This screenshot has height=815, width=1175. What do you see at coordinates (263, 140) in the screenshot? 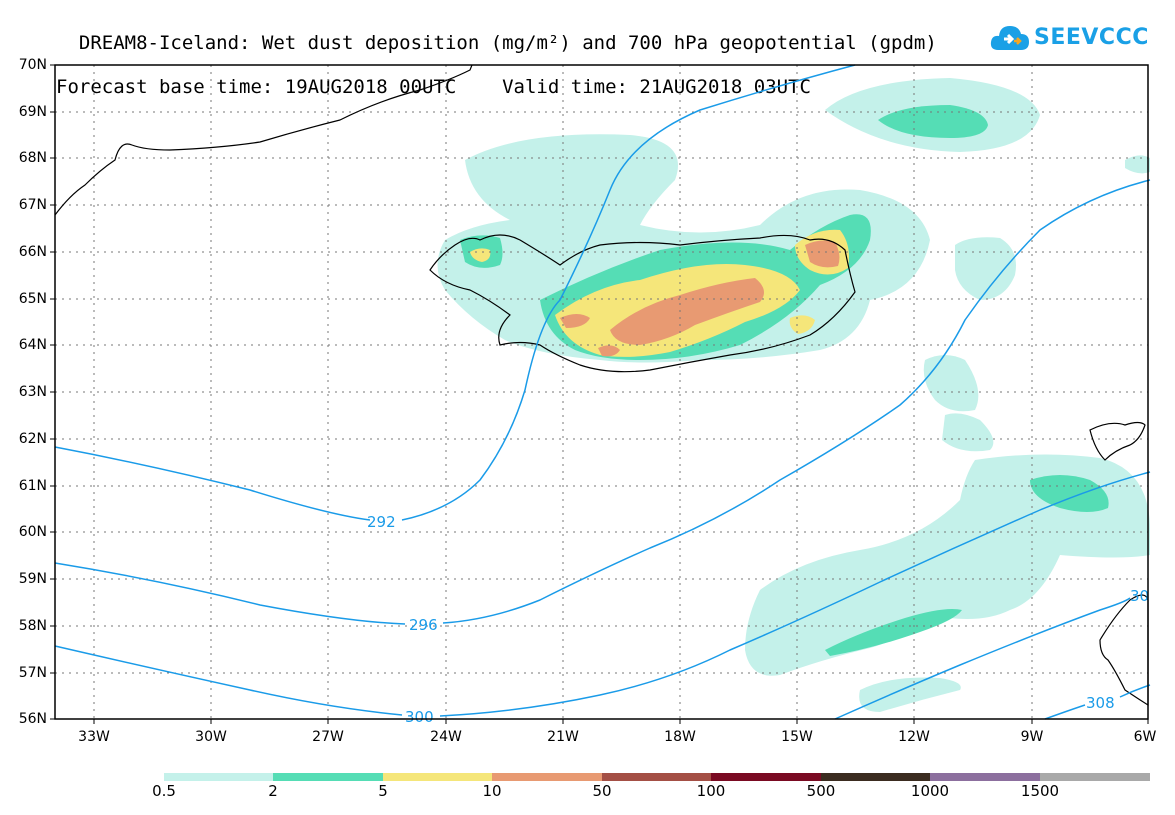
I see `greenland-coast` at bounding box center [263, 140].